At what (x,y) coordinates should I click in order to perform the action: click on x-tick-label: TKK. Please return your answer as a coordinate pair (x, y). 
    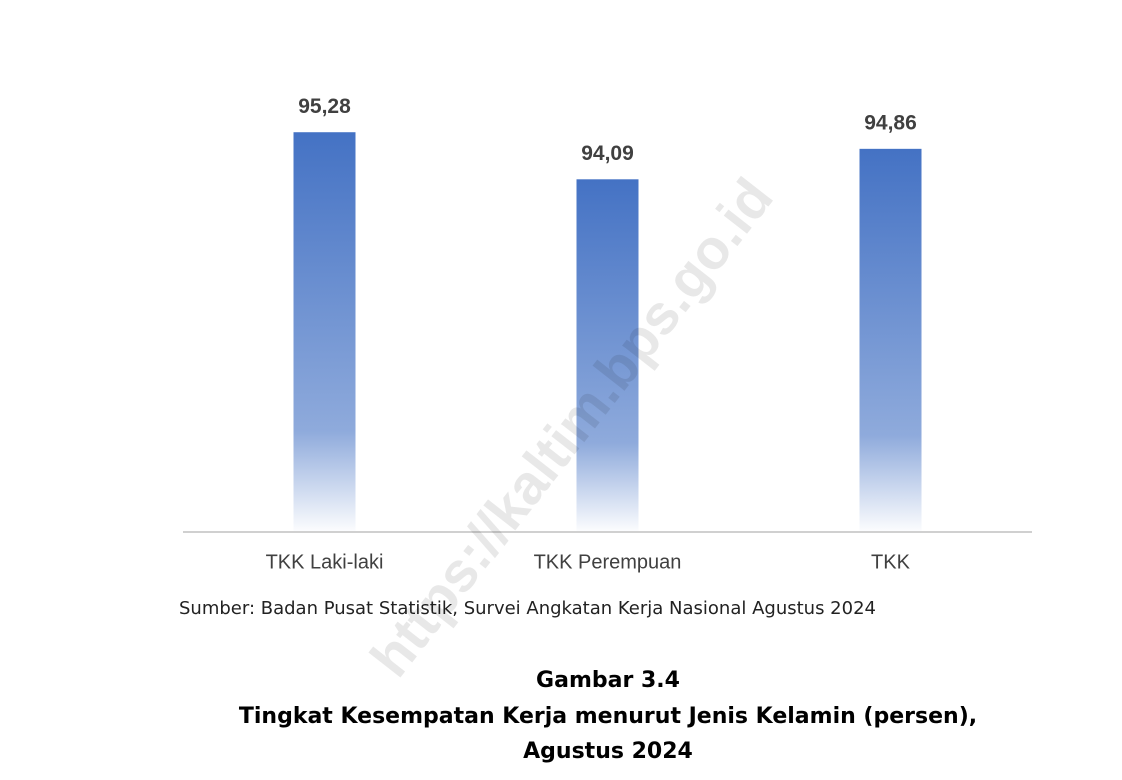
    Looking at the image, I should click on (891, 562).